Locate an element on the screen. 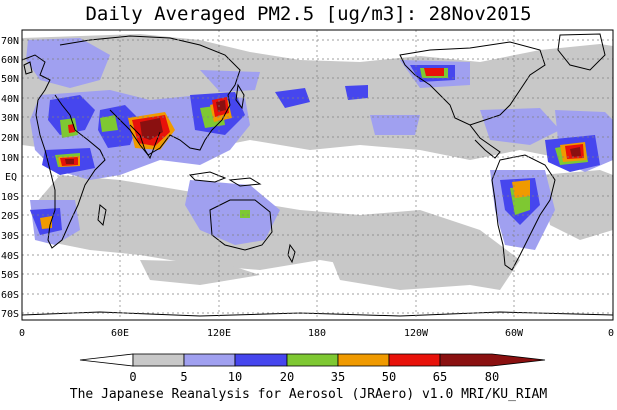 The height and width of the screenshot is (410, 617). lon-label: 120E is located at coordinates (219, 333).